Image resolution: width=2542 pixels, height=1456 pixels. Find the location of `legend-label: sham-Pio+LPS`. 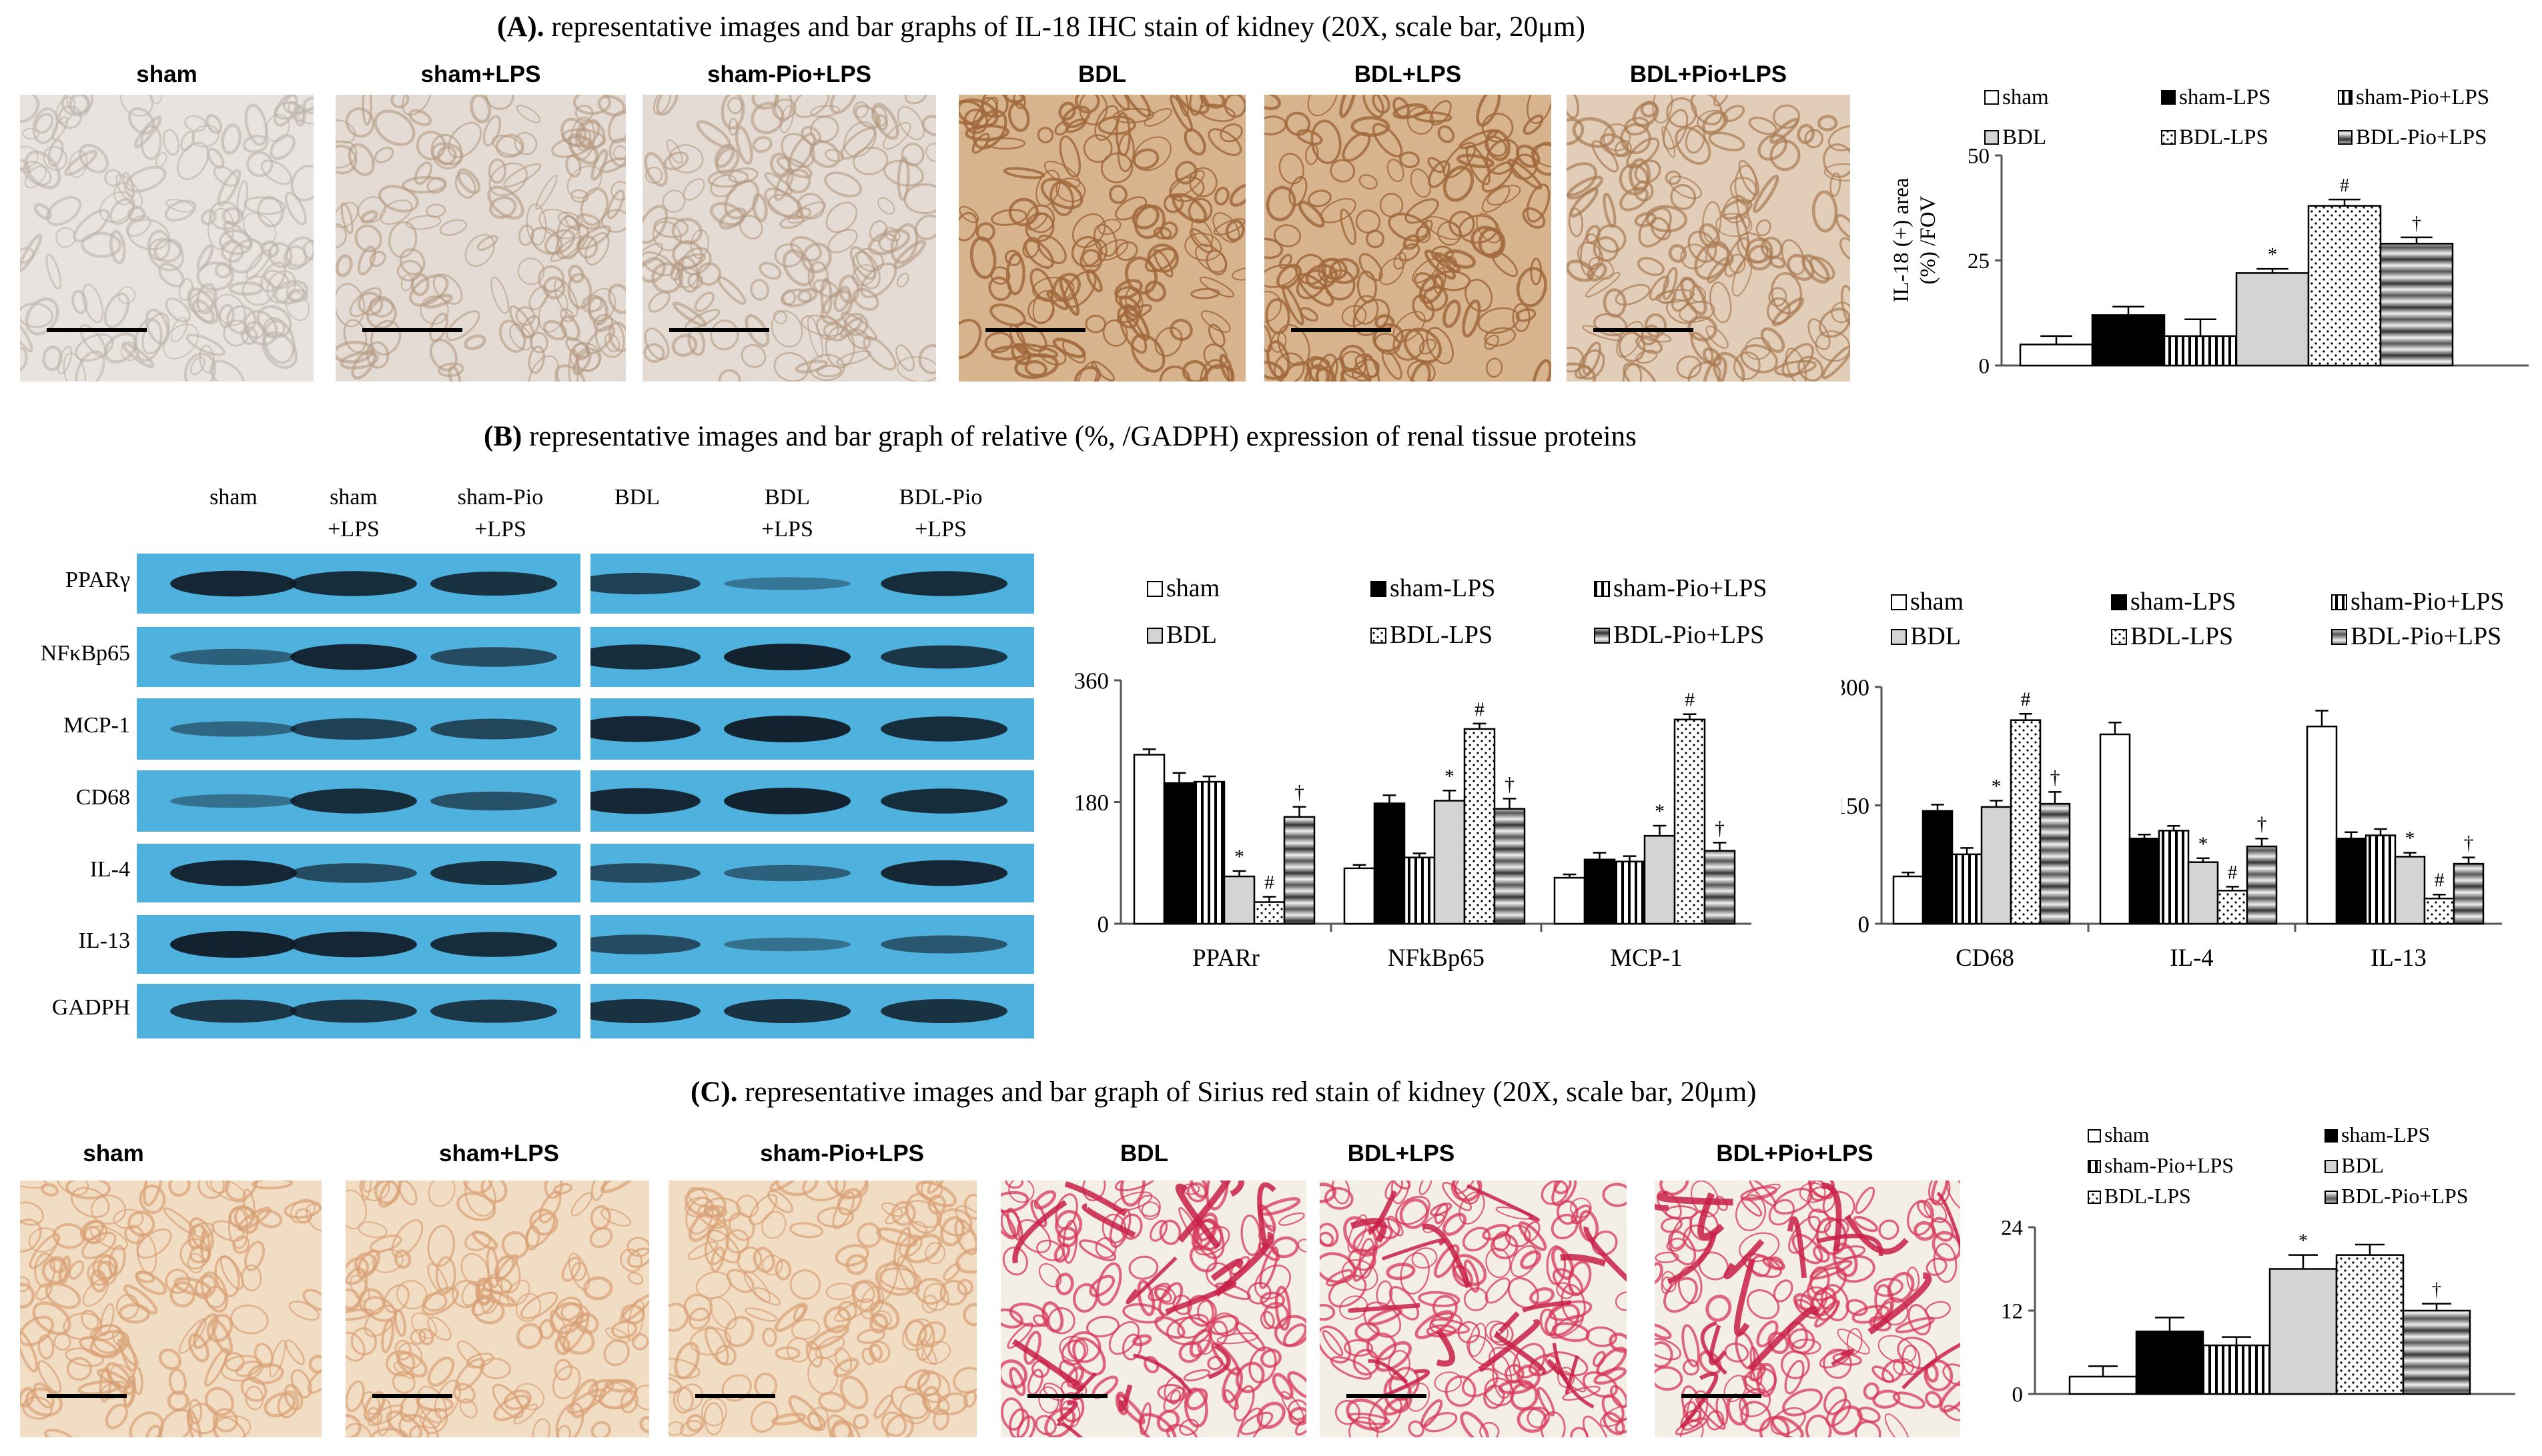

legend-label: sham-Pio+LPS is located at coordinates (2422, 97).